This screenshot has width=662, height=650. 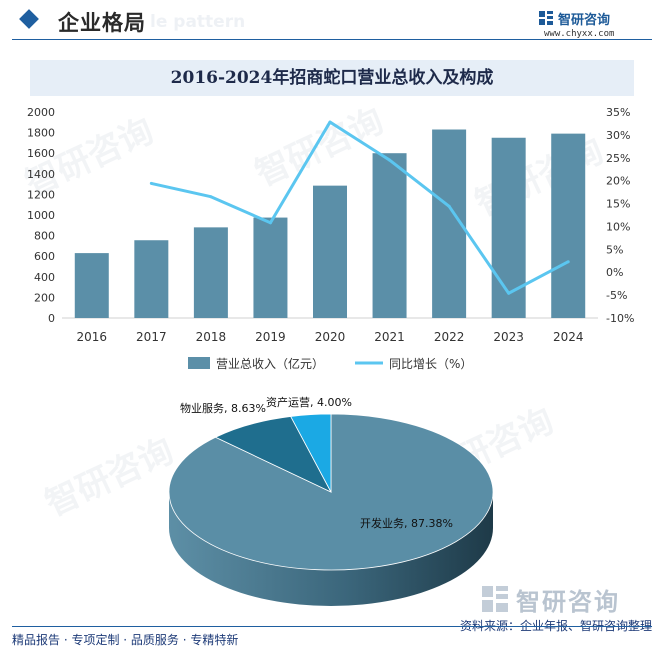 I want to click on y-right-tick-label: 35%, so click(x=618, y=112).